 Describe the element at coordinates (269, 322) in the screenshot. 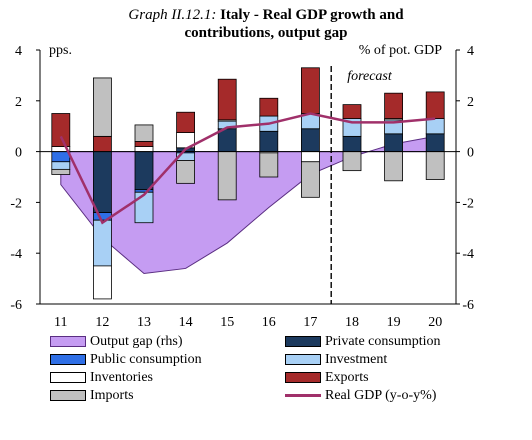

I see `x-tick-label: 16` at that location.